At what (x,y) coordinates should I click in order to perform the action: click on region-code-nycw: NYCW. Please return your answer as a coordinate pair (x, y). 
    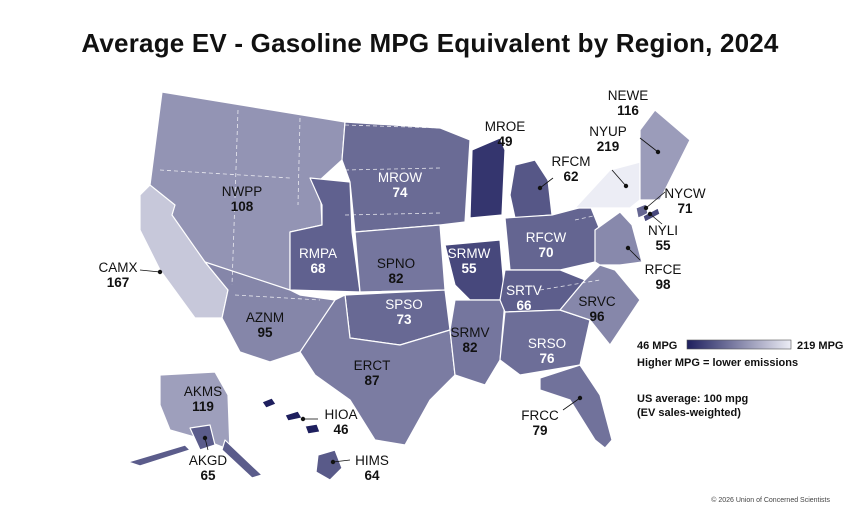
    Looking at the image, I should click on (685, 193).